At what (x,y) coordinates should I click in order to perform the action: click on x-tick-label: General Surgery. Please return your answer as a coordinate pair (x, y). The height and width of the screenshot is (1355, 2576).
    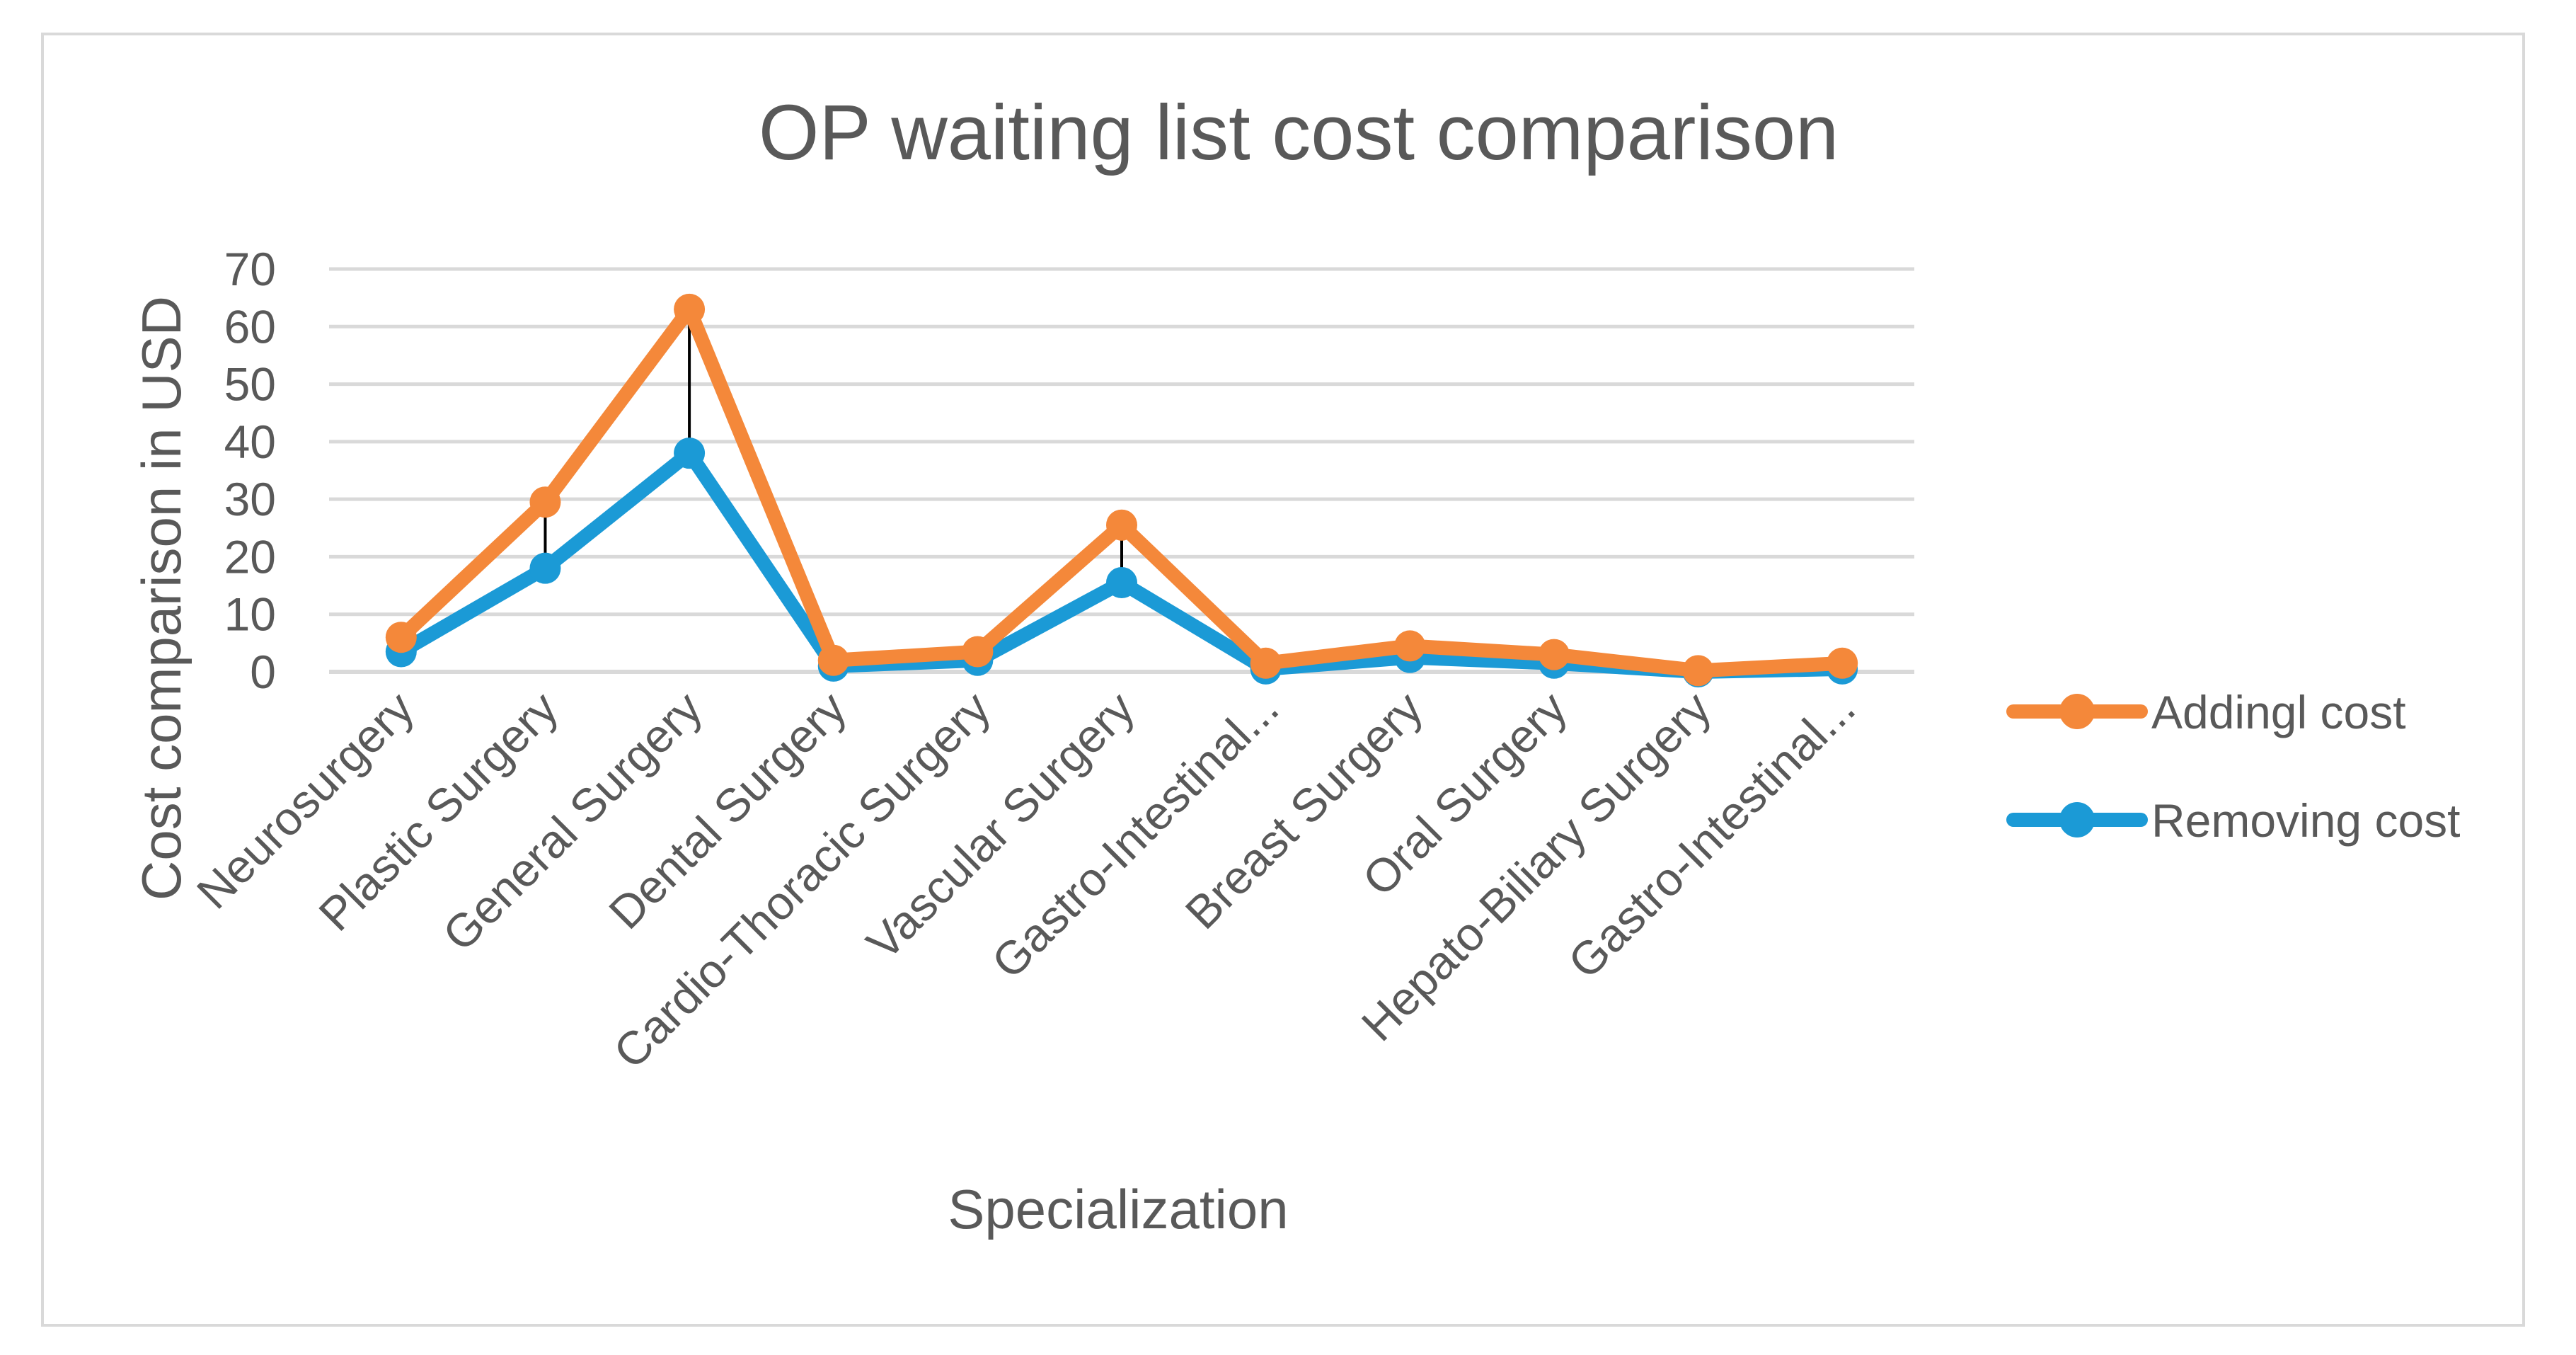
    Looking at the image, I should click on (572, 821).